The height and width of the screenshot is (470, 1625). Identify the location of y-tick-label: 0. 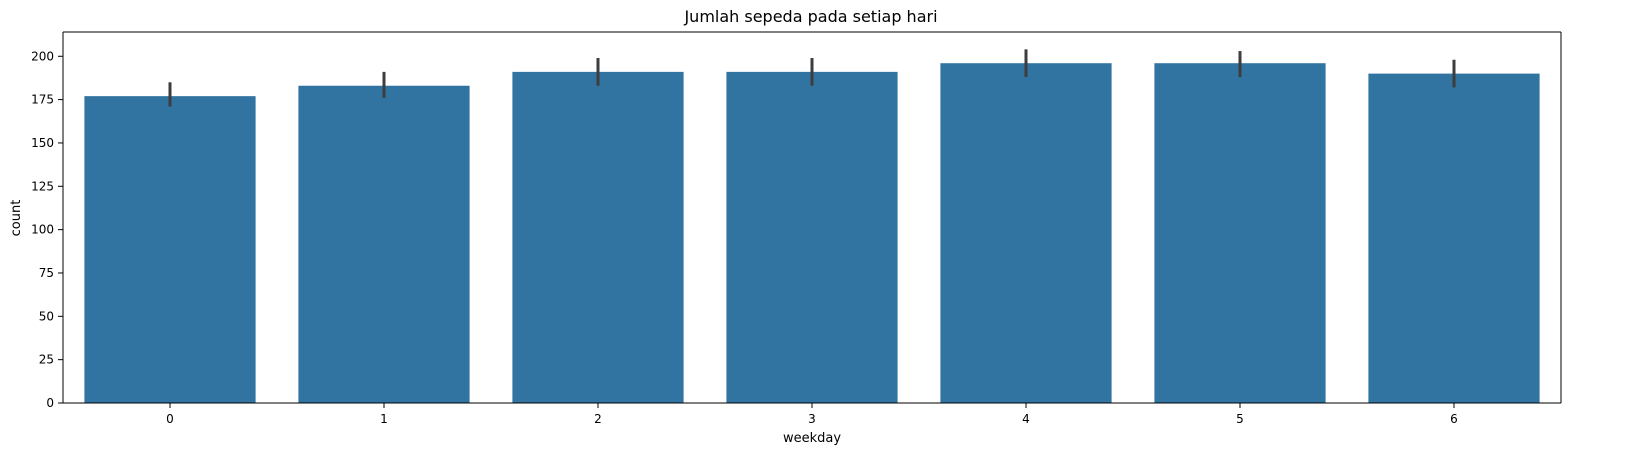
(50, 403).